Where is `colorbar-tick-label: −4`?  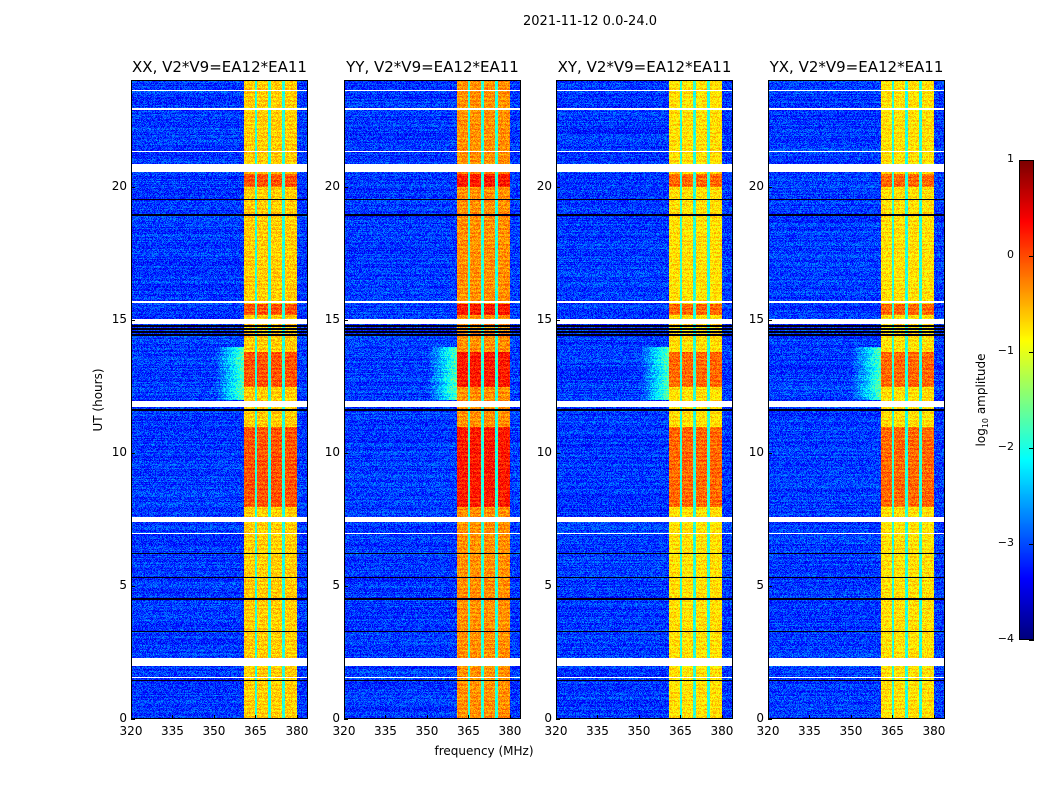
colorbar-tick-label: −4 is located at coordinates (1005, 638).